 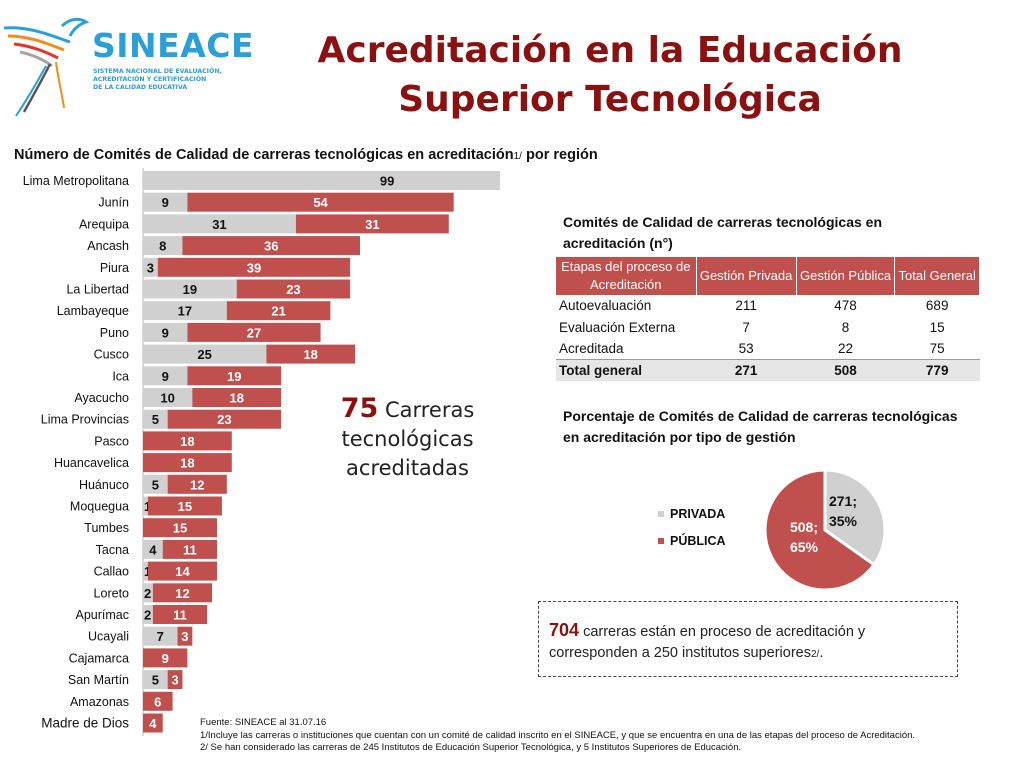 What do you see at coordinates (190, 289) in the screenshot?
I see `data-label-privada: 19` at bounding box center [190, 289].